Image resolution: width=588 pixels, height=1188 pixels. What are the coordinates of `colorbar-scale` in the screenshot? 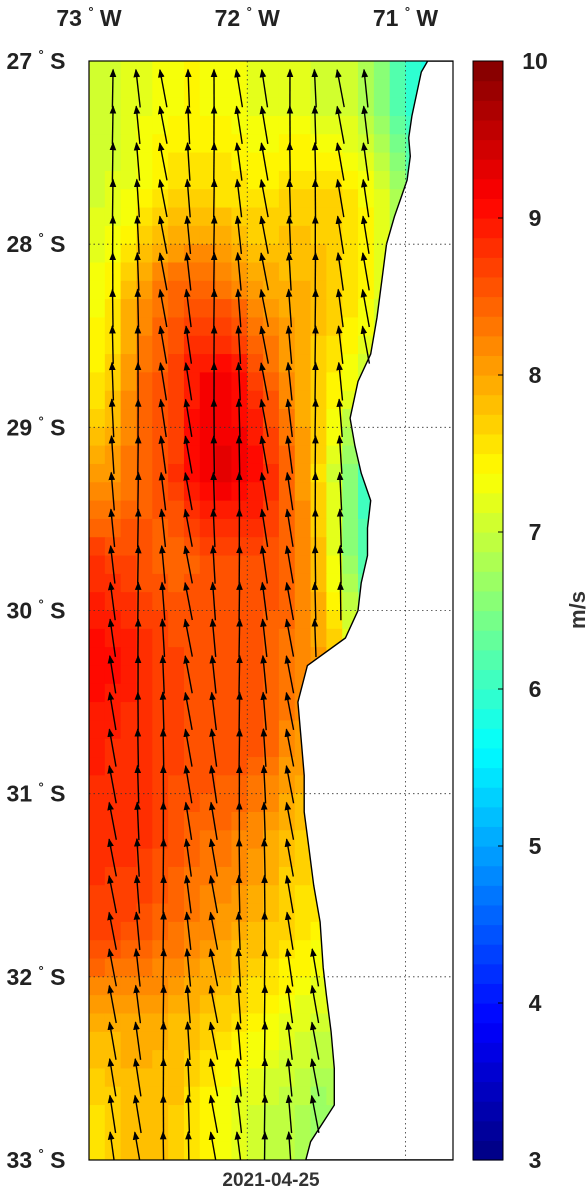 It's located at (488, 611).